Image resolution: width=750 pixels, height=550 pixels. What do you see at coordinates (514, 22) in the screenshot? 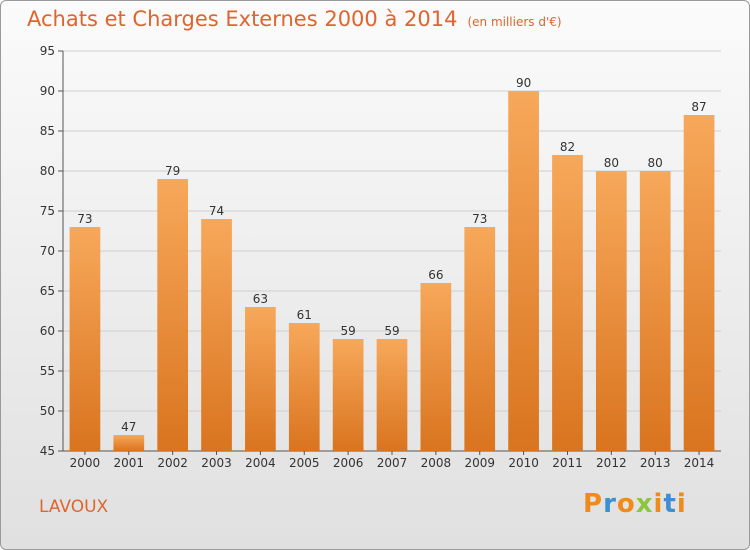
I see `chart-subtitle: (en milliers d'€)` at bounding box center [514, 22].